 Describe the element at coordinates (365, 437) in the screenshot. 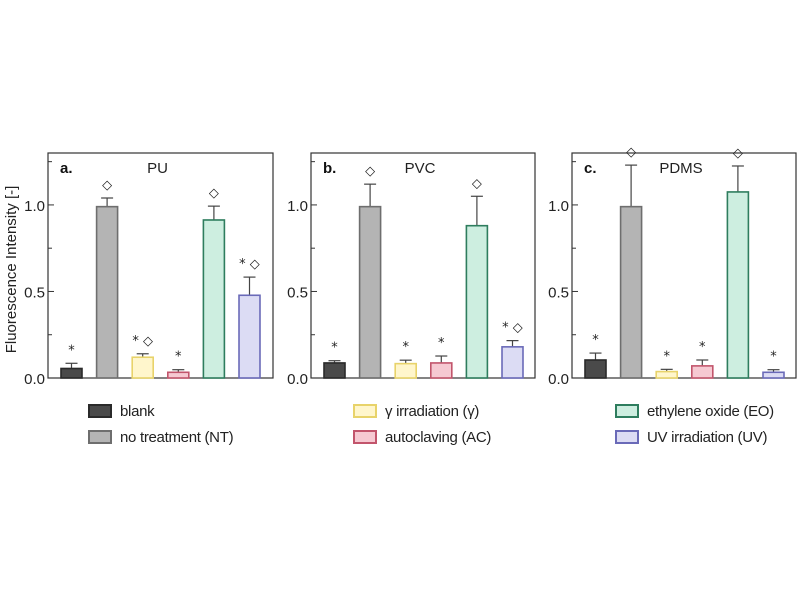

I see `legend-swatch-autoclaving` at that location.